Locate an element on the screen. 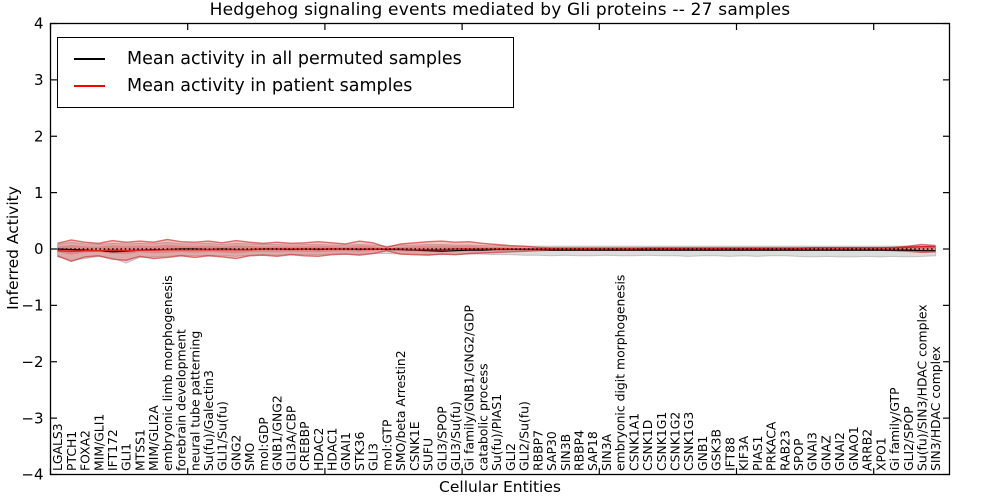 This screenshot has height=500, width=1000. x-tick-label: GLI2/SPOP is located at coordinates (908, 438).